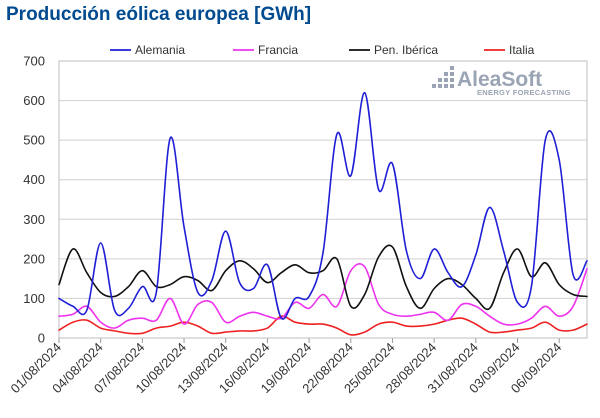 The width and height of the screenshot is (600, 418). What do you see at coordinates (34, 179) in the screenshot?
I see `y-tick-label: 400` at bounding box center [34, 179].